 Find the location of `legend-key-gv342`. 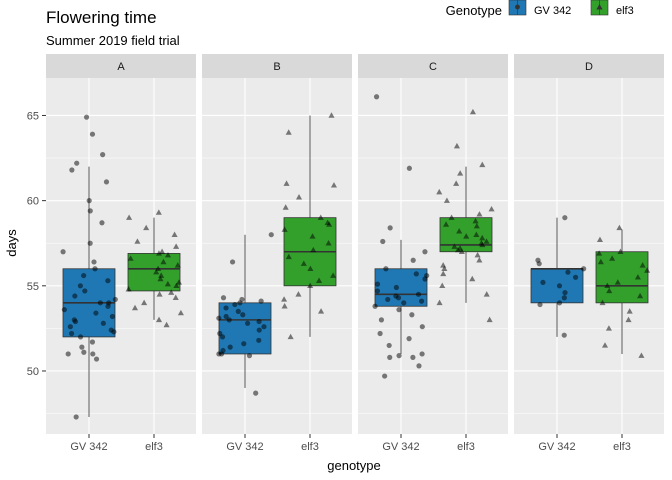

legend-key-gv342 is located at coordinates (517, 8).